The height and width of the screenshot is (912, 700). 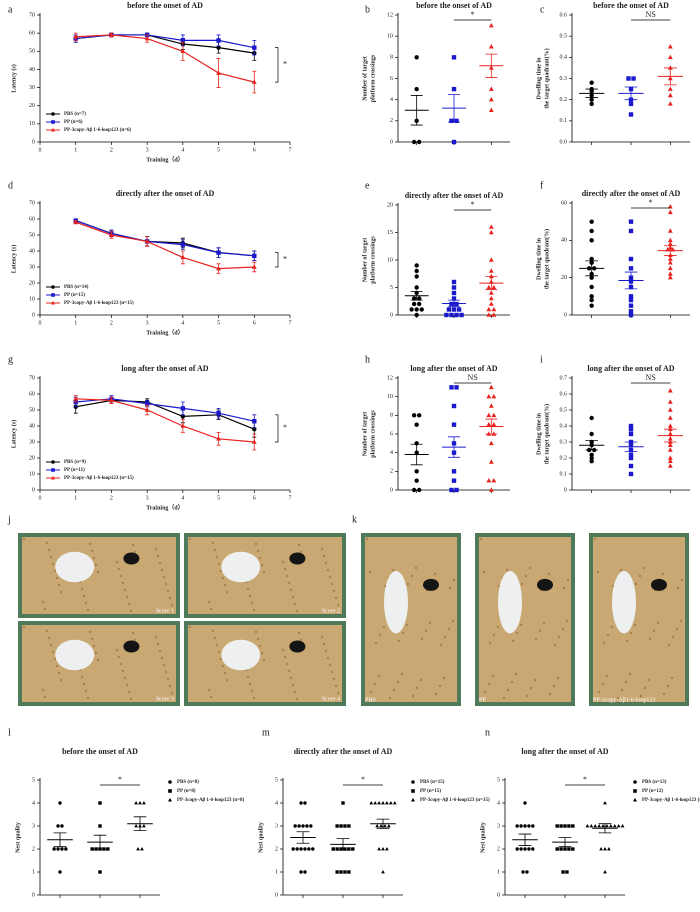 What do you see at coordinates (188, 782) in the screenshot?
I see `legend-label: PBS (n=8)` at bounding box center [188, 782].